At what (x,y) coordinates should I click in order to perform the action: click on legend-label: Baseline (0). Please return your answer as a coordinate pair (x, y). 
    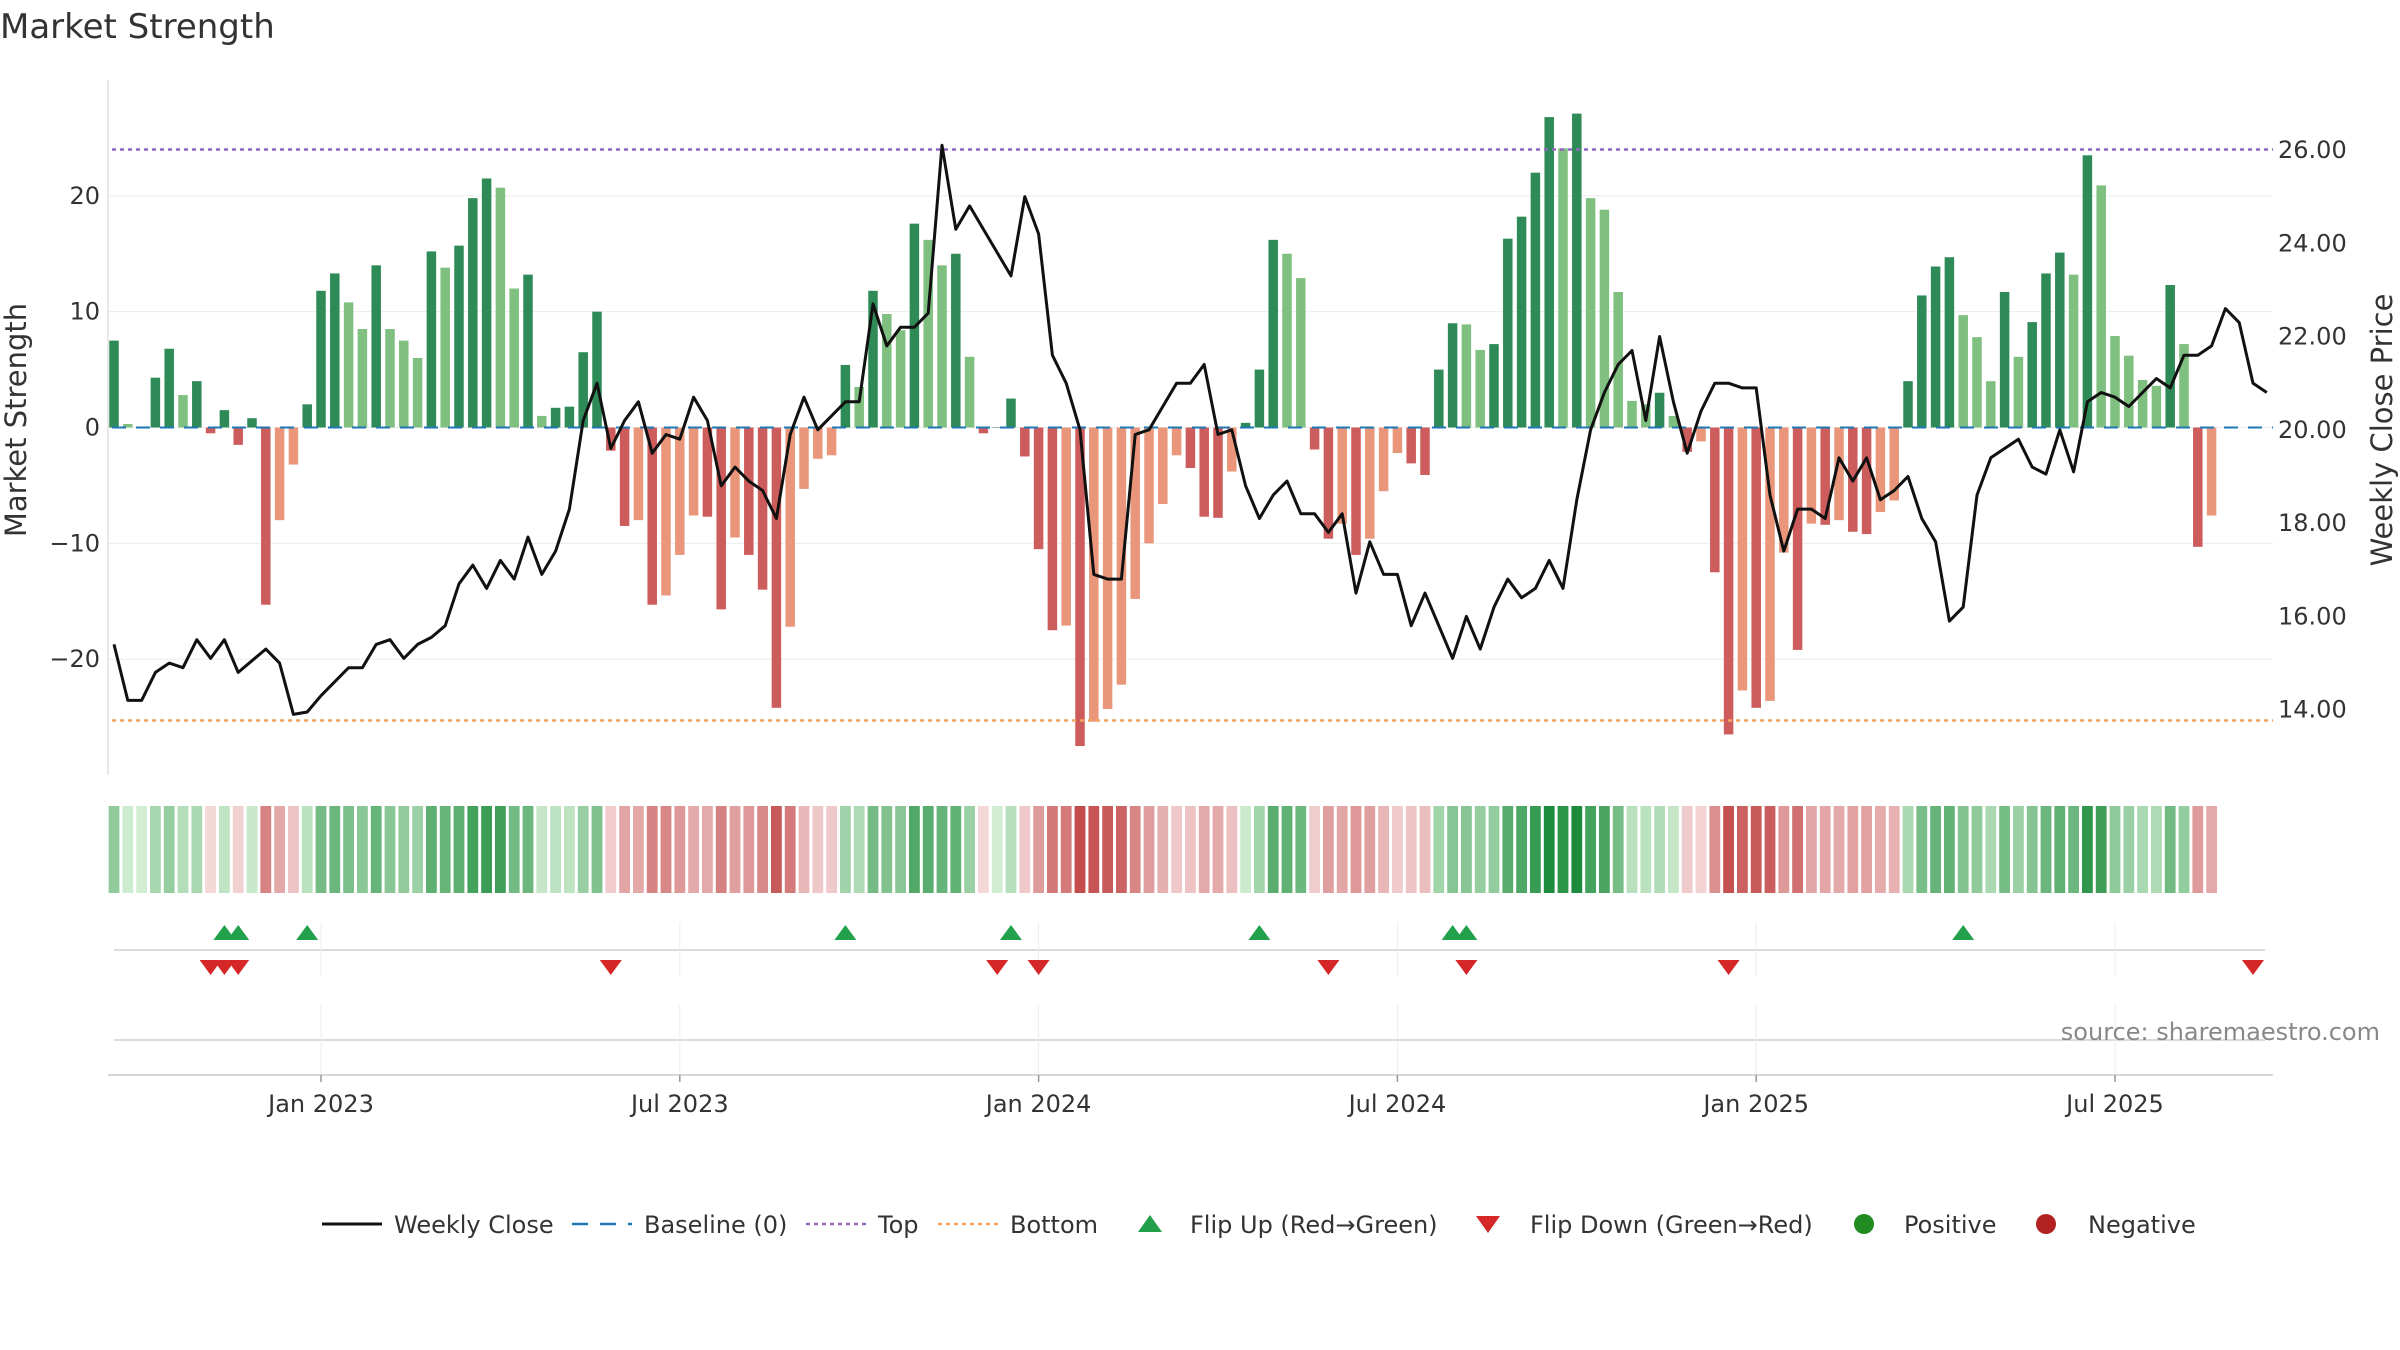
    Looking at the image, I should click on (715, 1225).